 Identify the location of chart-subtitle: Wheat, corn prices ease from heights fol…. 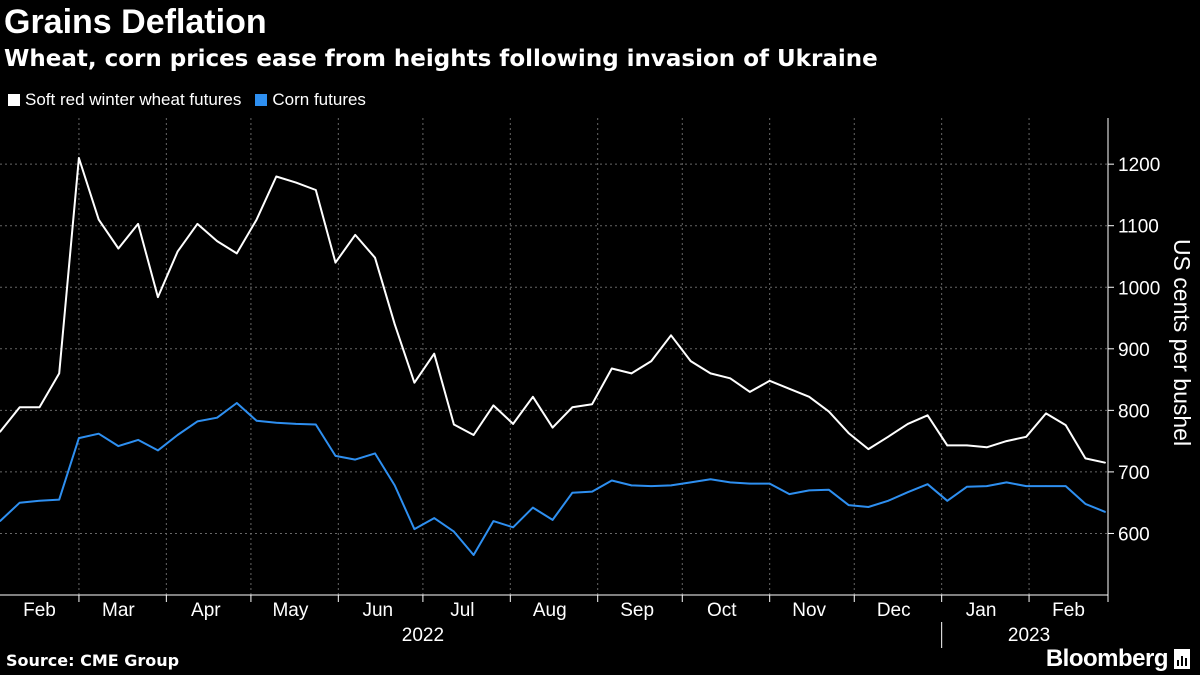
(441, 59).